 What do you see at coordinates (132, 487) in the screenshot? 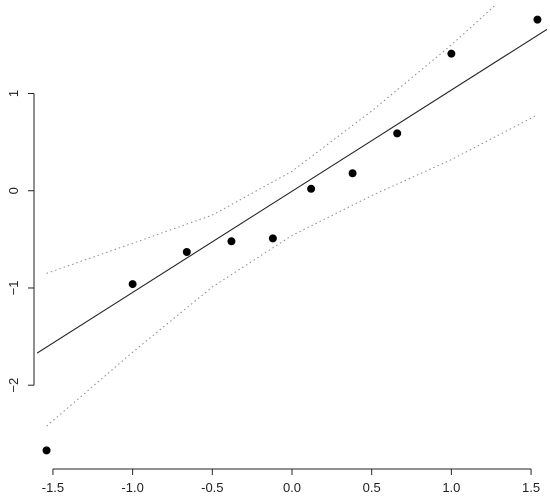
I see `x-tick-label: -1.0` at bounding box center [132, 487].